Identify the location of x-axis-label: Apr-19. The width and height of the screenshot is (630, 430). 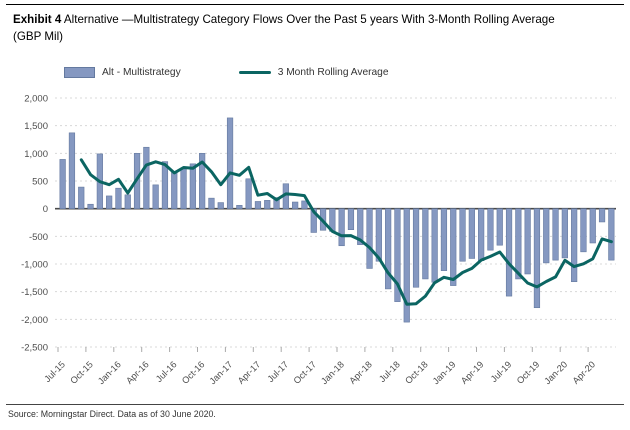
(472, 372).